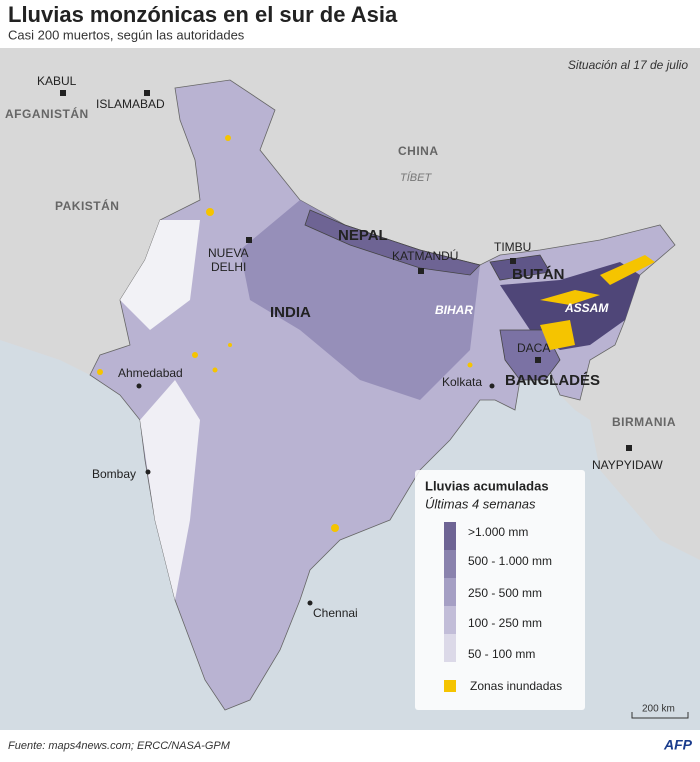 The width and height of the screenshot is (700, 762). Describe the element at coordinates (505, 593) in the screenshot. I see `legend-item: 250 - 500 mm` at that location.